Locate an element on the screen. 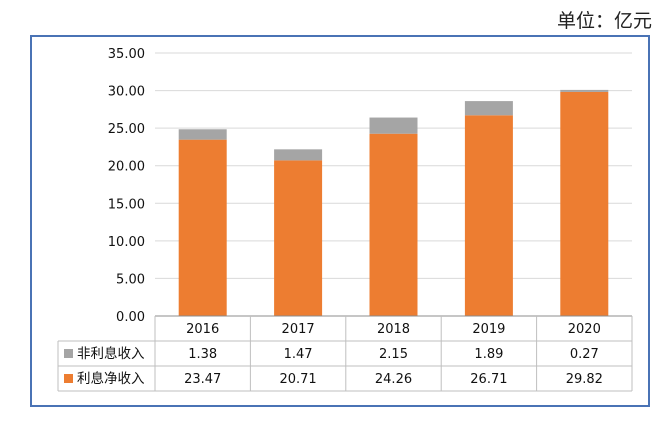 This screenshot has height=435, width=666. data-label: 24.26 is located at coordinates (393, 379).